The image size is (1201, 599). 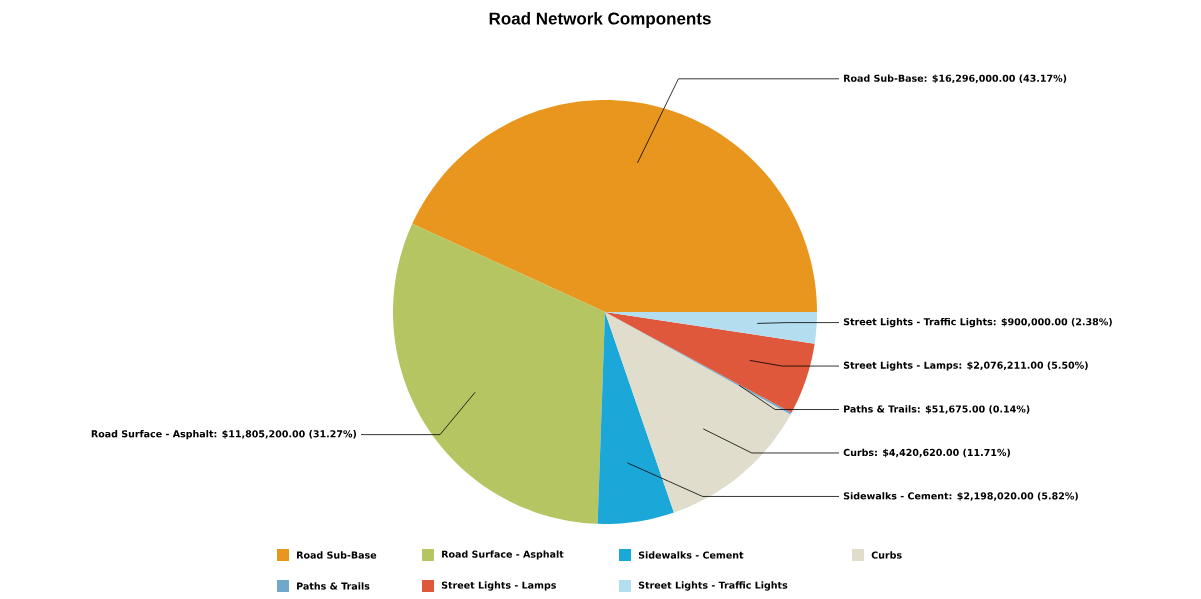 What do you see at coordinates (713, 586) in the screenshot?
I see `legend-label: Street Lights - Traffic Lights` at bounding box center [713, 586].